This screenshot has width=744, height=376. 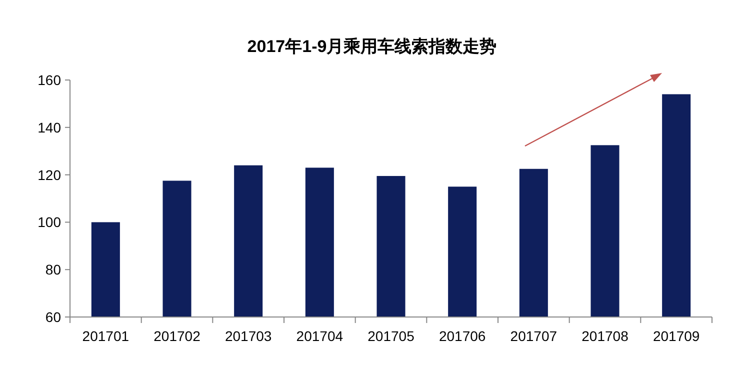 What do you see at coordinates (462, 336) in the screenshot?
I see `x-tick-label: 201706` at bounding box center [462, 336].